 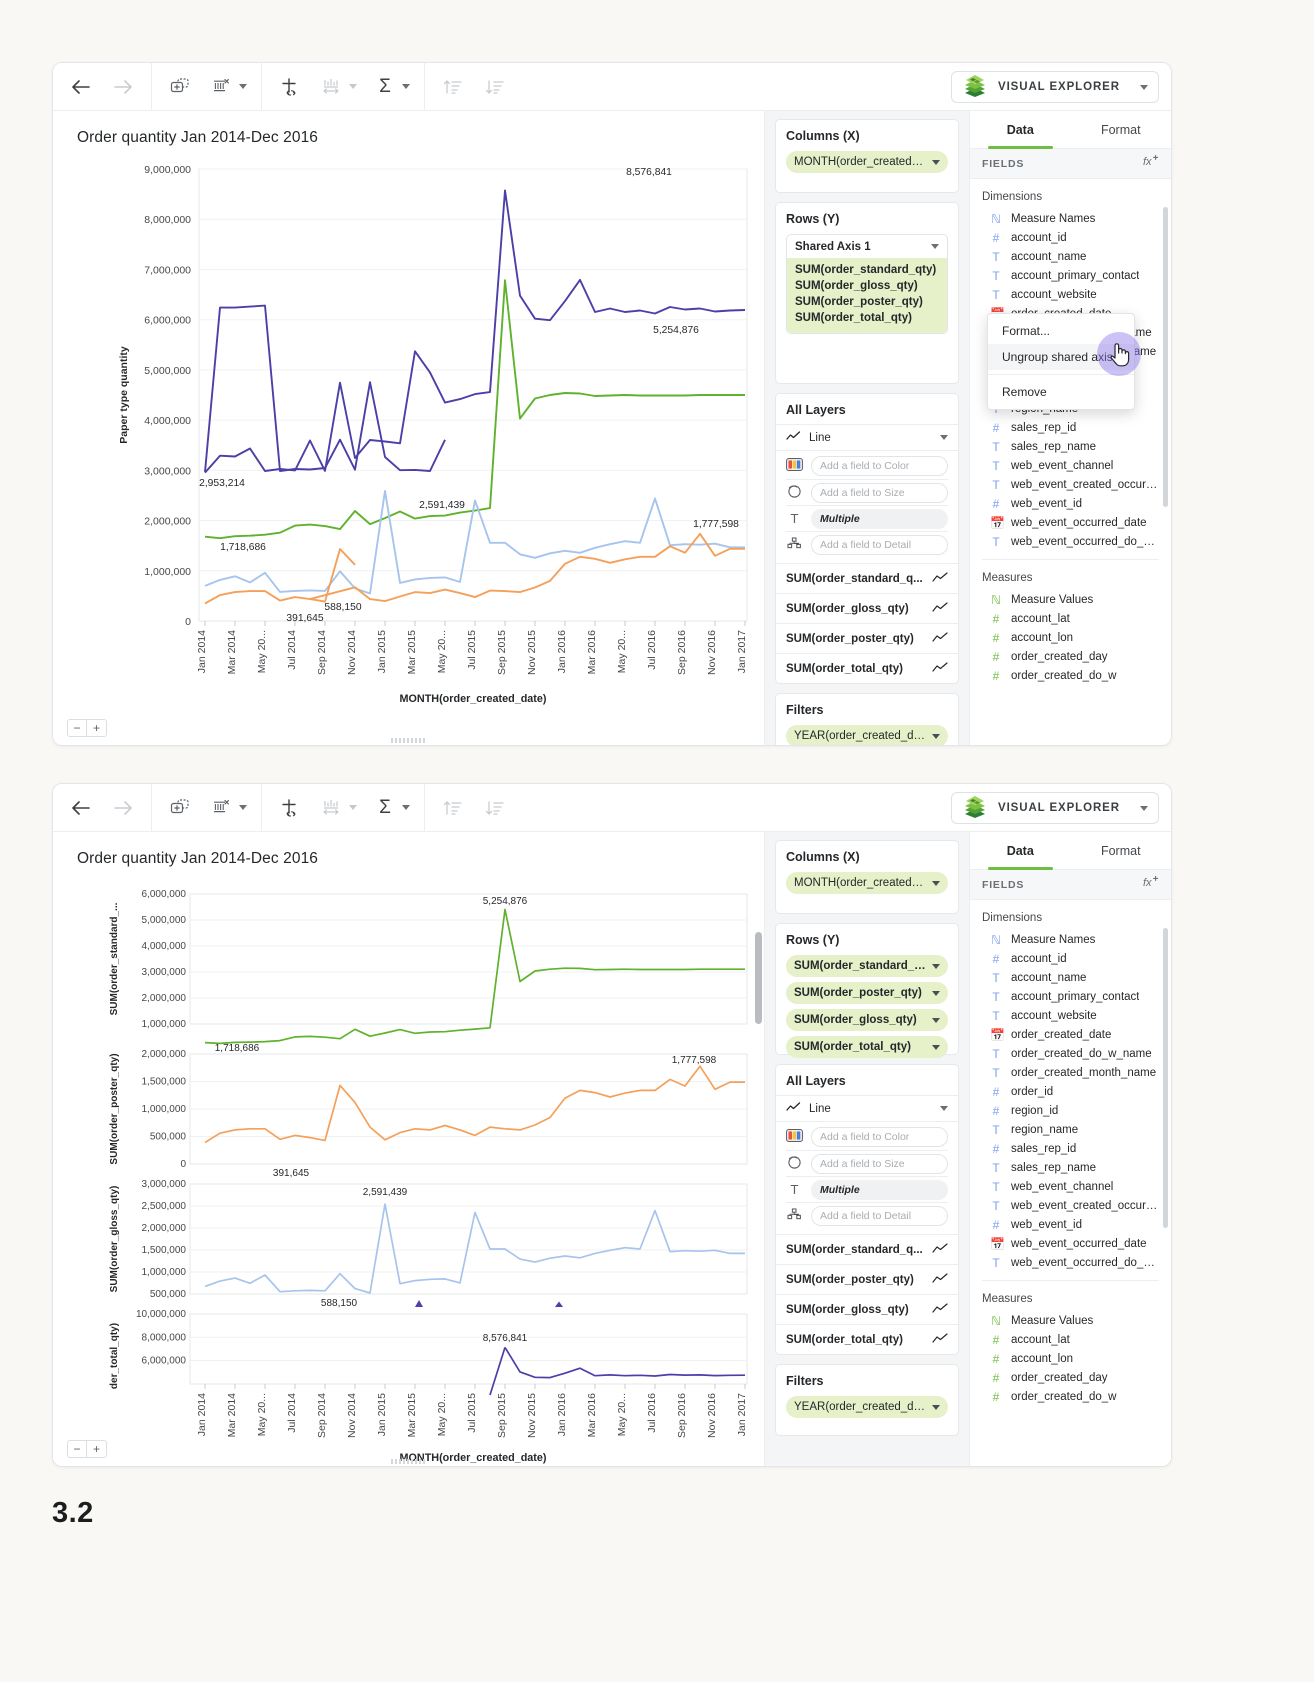 What do you see at coordinates (867, 437) in the screenshot?
I see `mark-type-selector: Line` at bounding box center [867, 437].